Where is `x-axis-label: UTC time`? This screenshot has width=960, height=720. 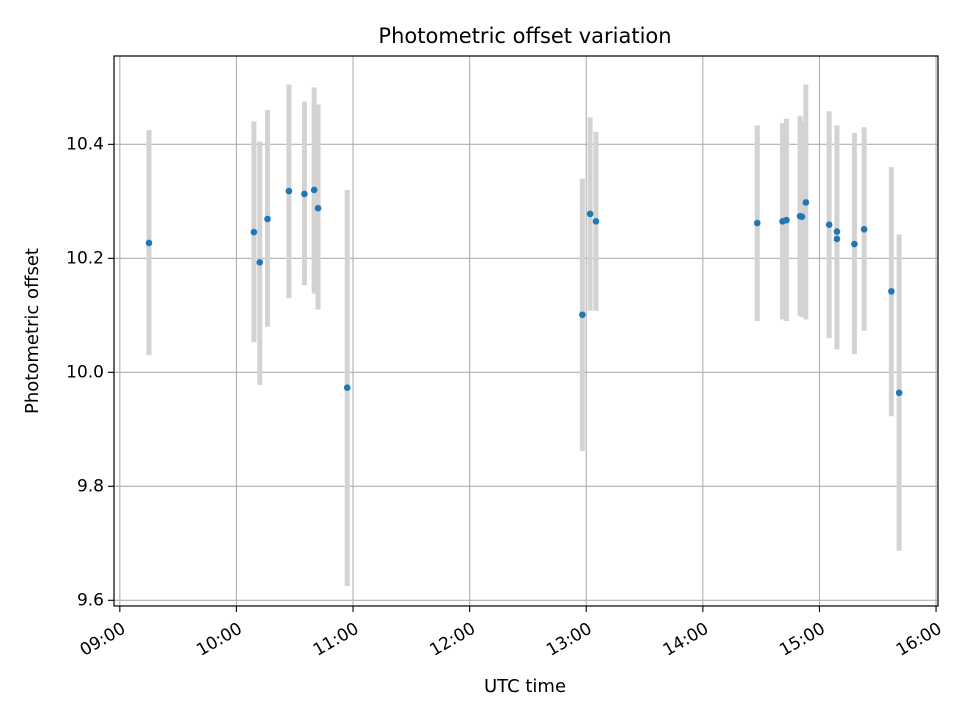 x-axis-label: UTC time is located at coordinates (525, 686).